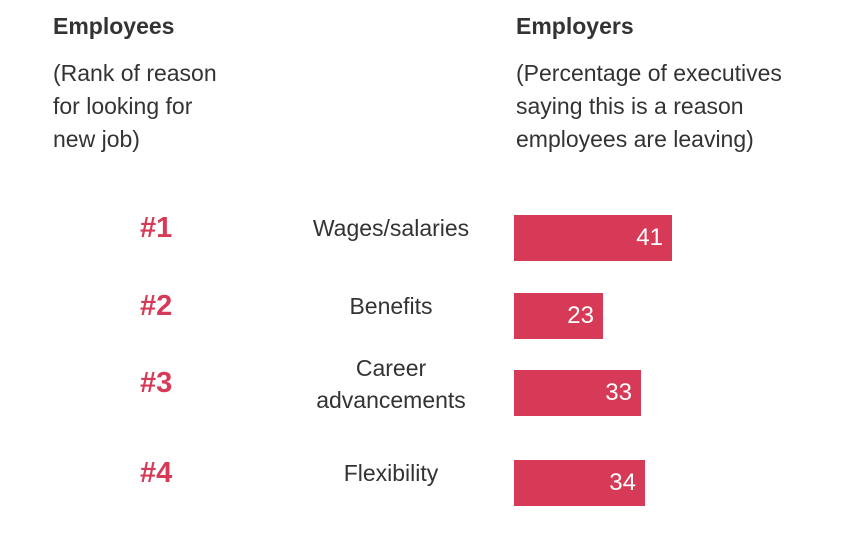 Image resolution: width=855 pixels, height=546 pixels. I want to click on category-label: Wages/salaries, so click(391, 228).